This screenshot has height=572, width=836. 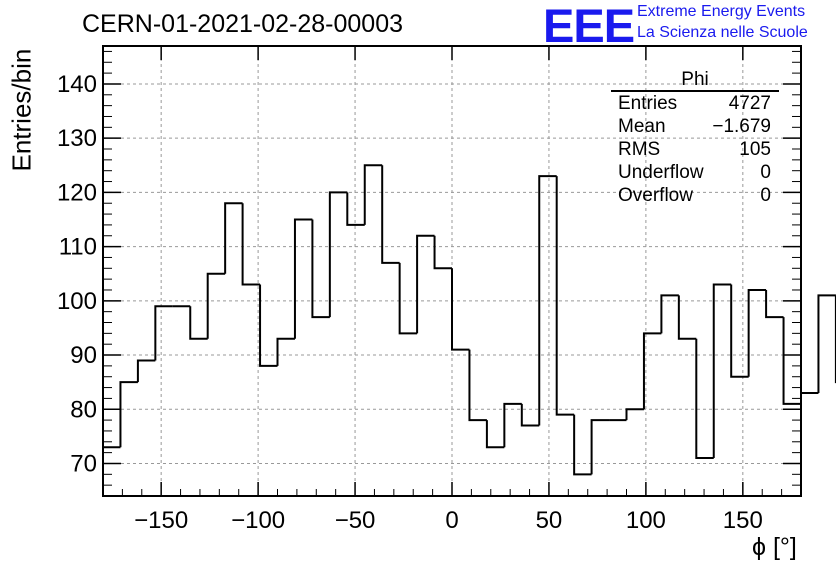 I want to click on x-tick-label: −50, so click(x=355, y=520).